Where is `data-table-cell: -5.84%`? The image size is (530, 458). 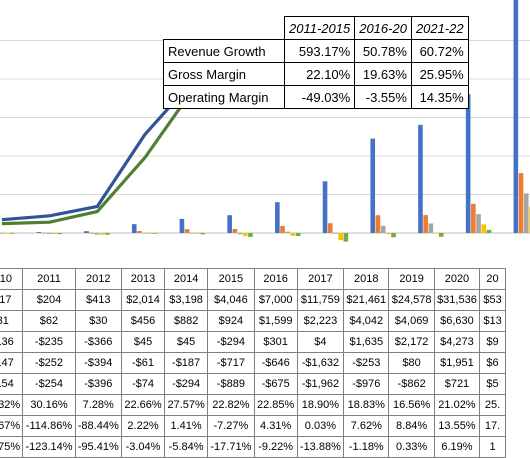 data-table-cell: -5.84% is located at coordinates (186, 447).